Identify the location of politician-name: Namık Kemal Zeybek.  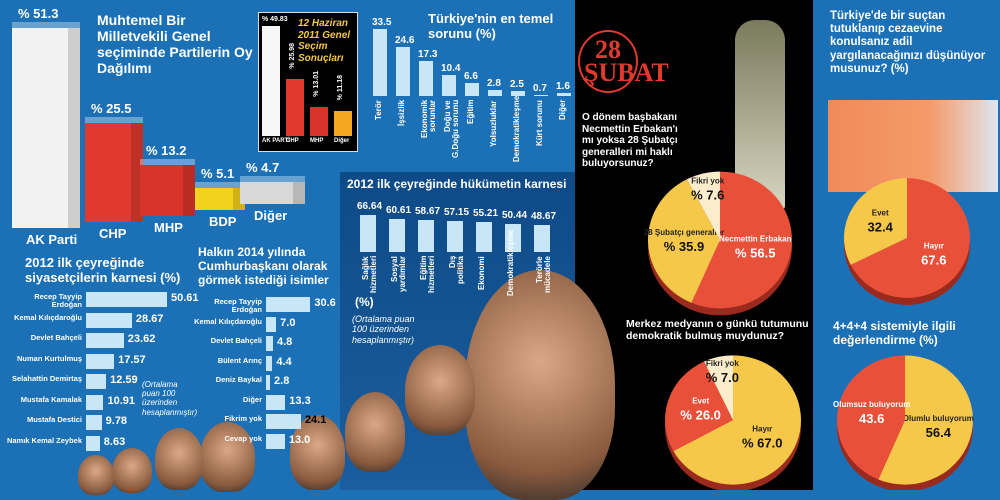
(44, 440).